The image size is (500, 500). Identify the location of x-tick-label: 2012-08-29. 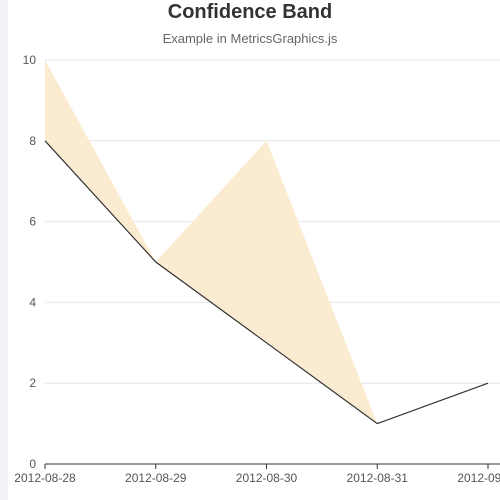
(156, 478).